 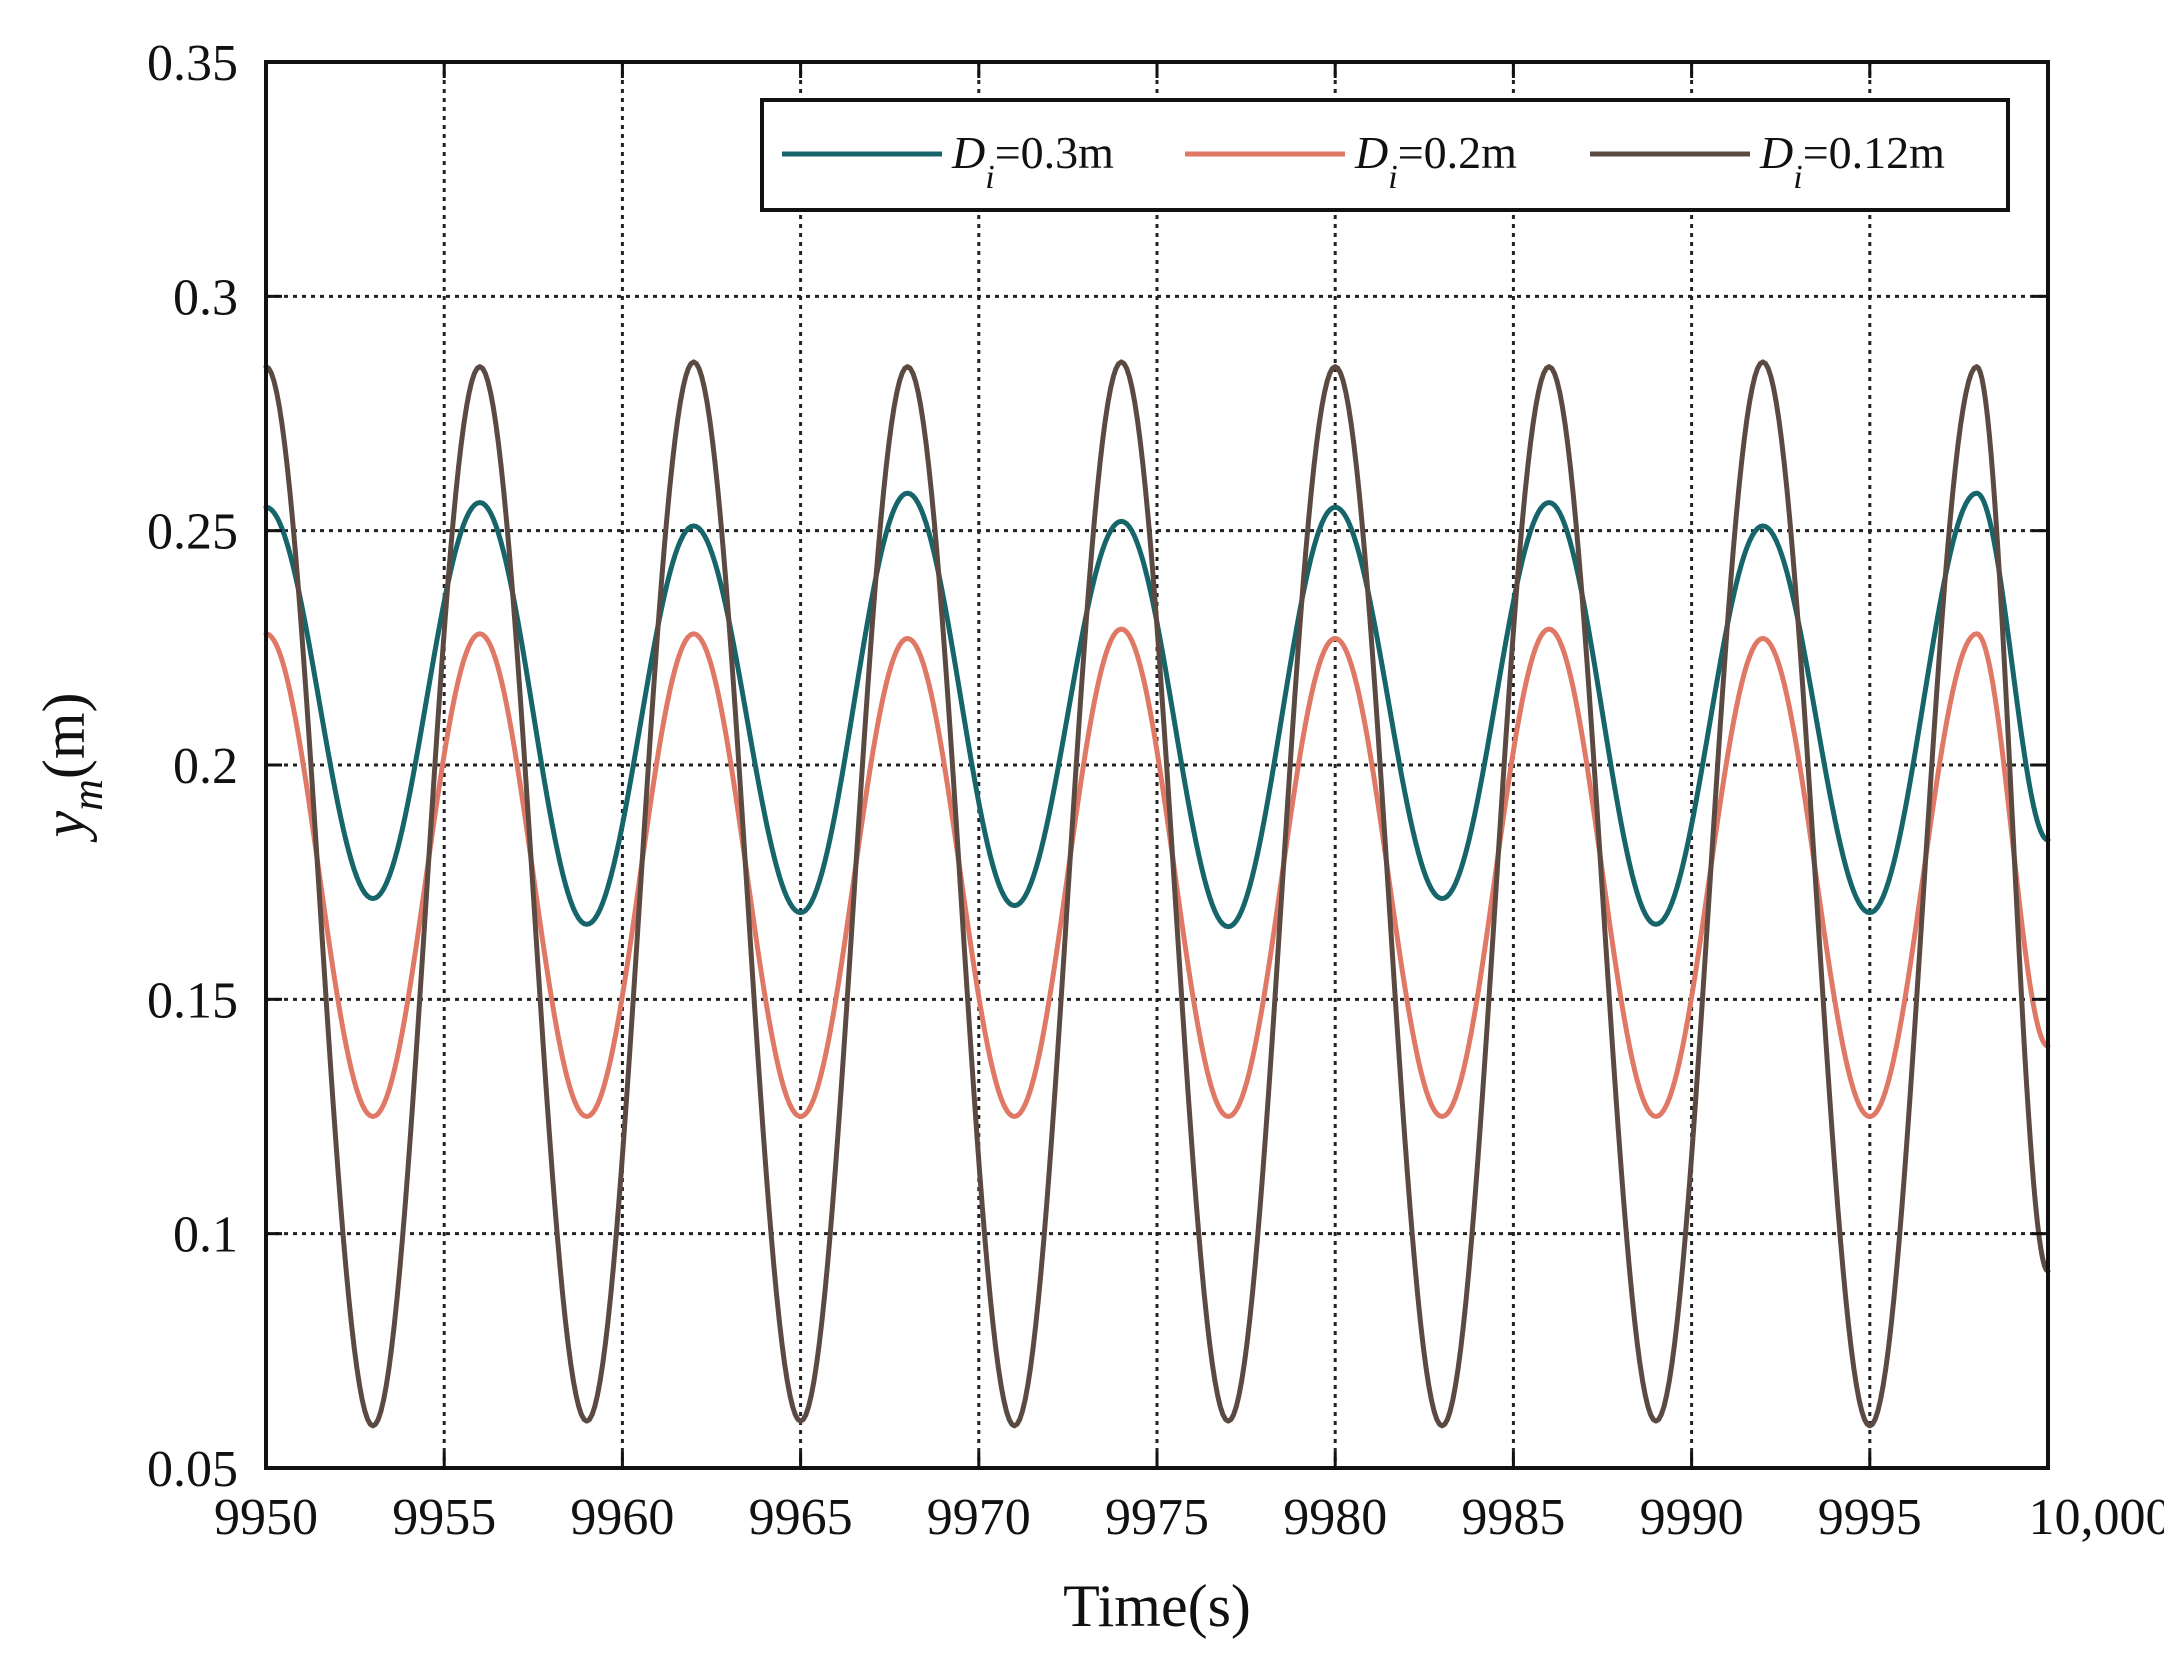 What do you see at coordinates (1157, 1606) in the screenshot?
I see `x-axis-title: Time(s)` at bounding box center [1157, 1606].